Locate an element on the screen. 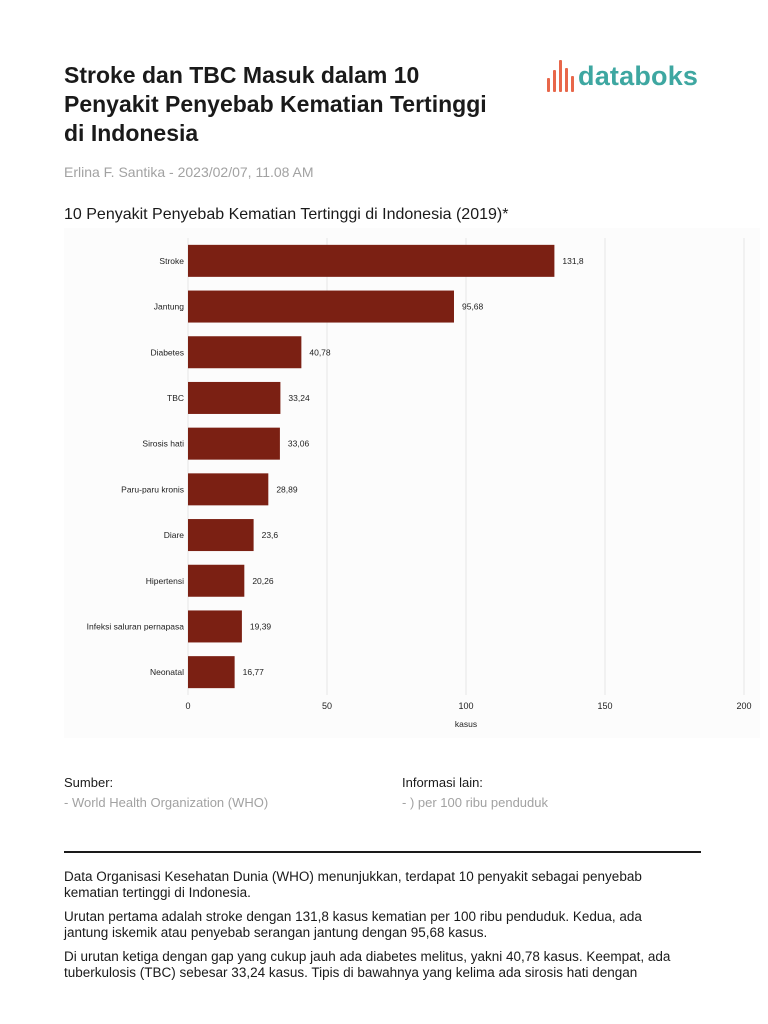  category-label: Neonatal is located at coordinates (167, 672).